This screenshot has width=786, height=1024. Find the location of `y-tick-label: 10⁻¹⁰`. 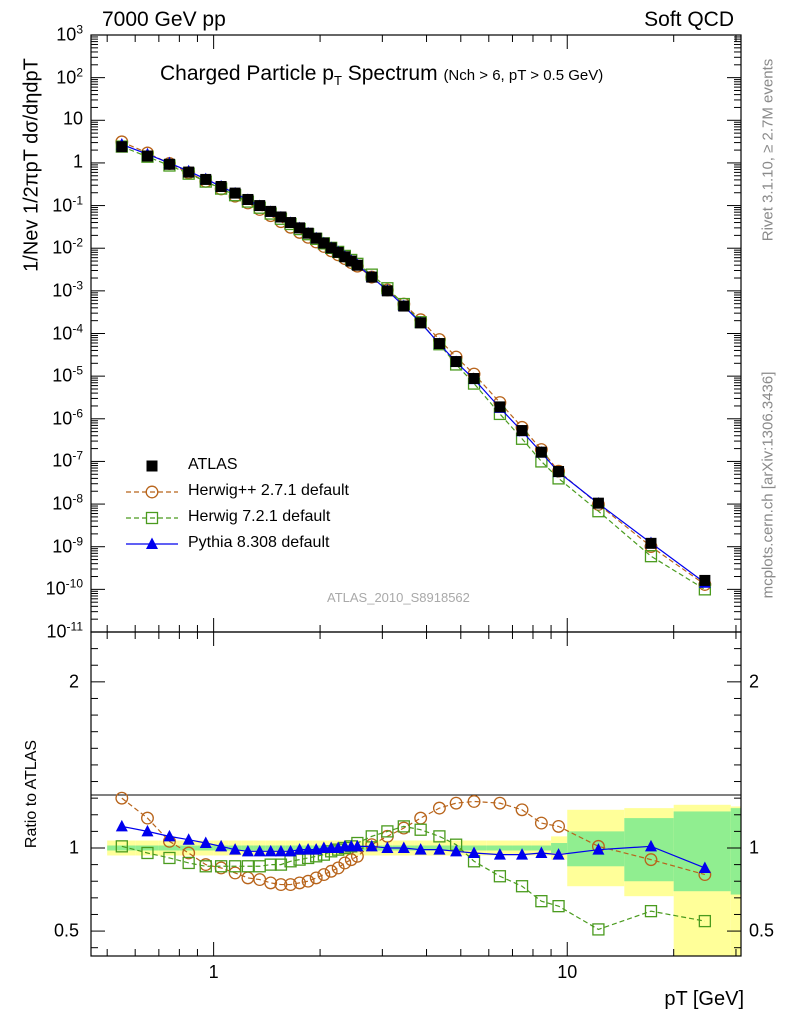

y-tick-label: 10⁻¹⁰ is located at coordinates (64, 587).